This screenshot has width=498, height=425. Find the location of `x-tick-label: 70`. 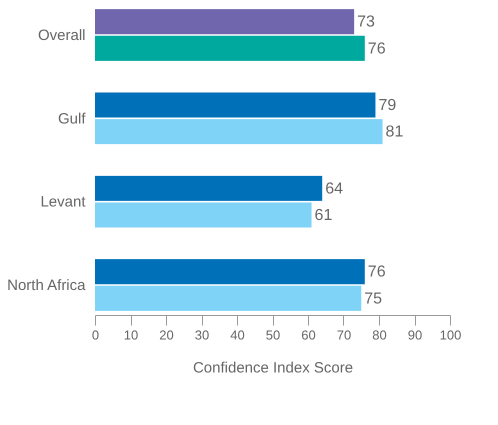

x-tick-label: 70 is located at coordinates (344, 335).